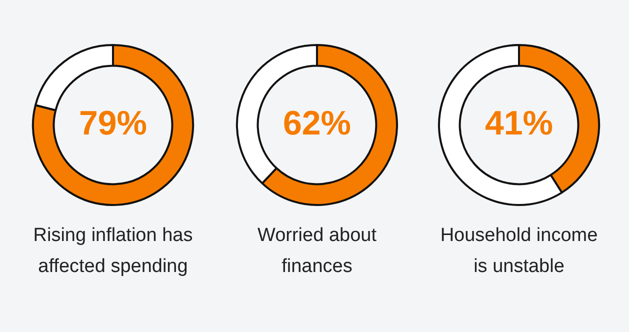 Image resolution: width=629 pixels, height=332 pixels. Describe the element at coordinates (519, 251) in the screenshot. I see `text: Household income is unstable` at that location.